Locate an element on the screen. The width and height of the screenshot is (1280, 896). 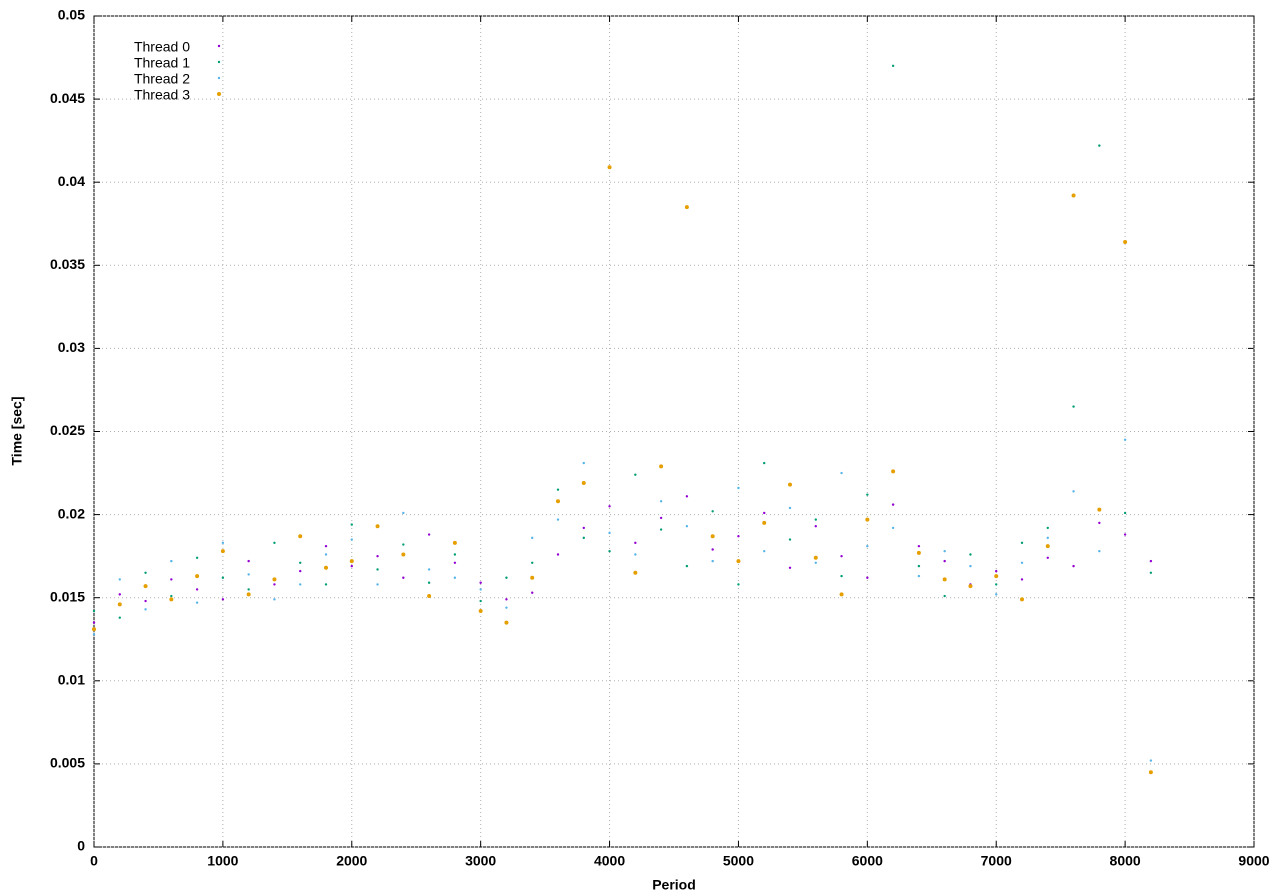
legend-label: Thread 2 is located at coordinates (162, 79).